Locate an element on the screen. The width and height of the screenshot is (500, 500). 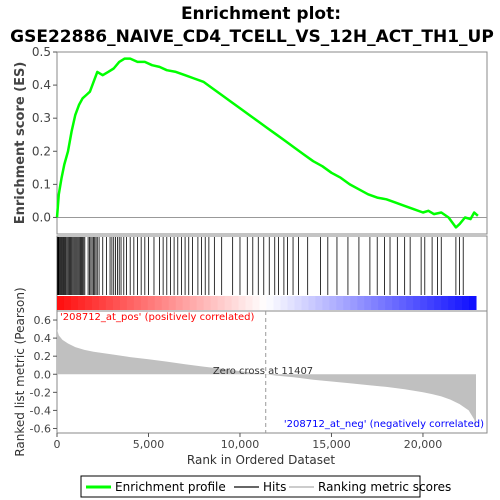
es-y-axis-label: Enrichment score (ES) is located at coordinates (20, 143).